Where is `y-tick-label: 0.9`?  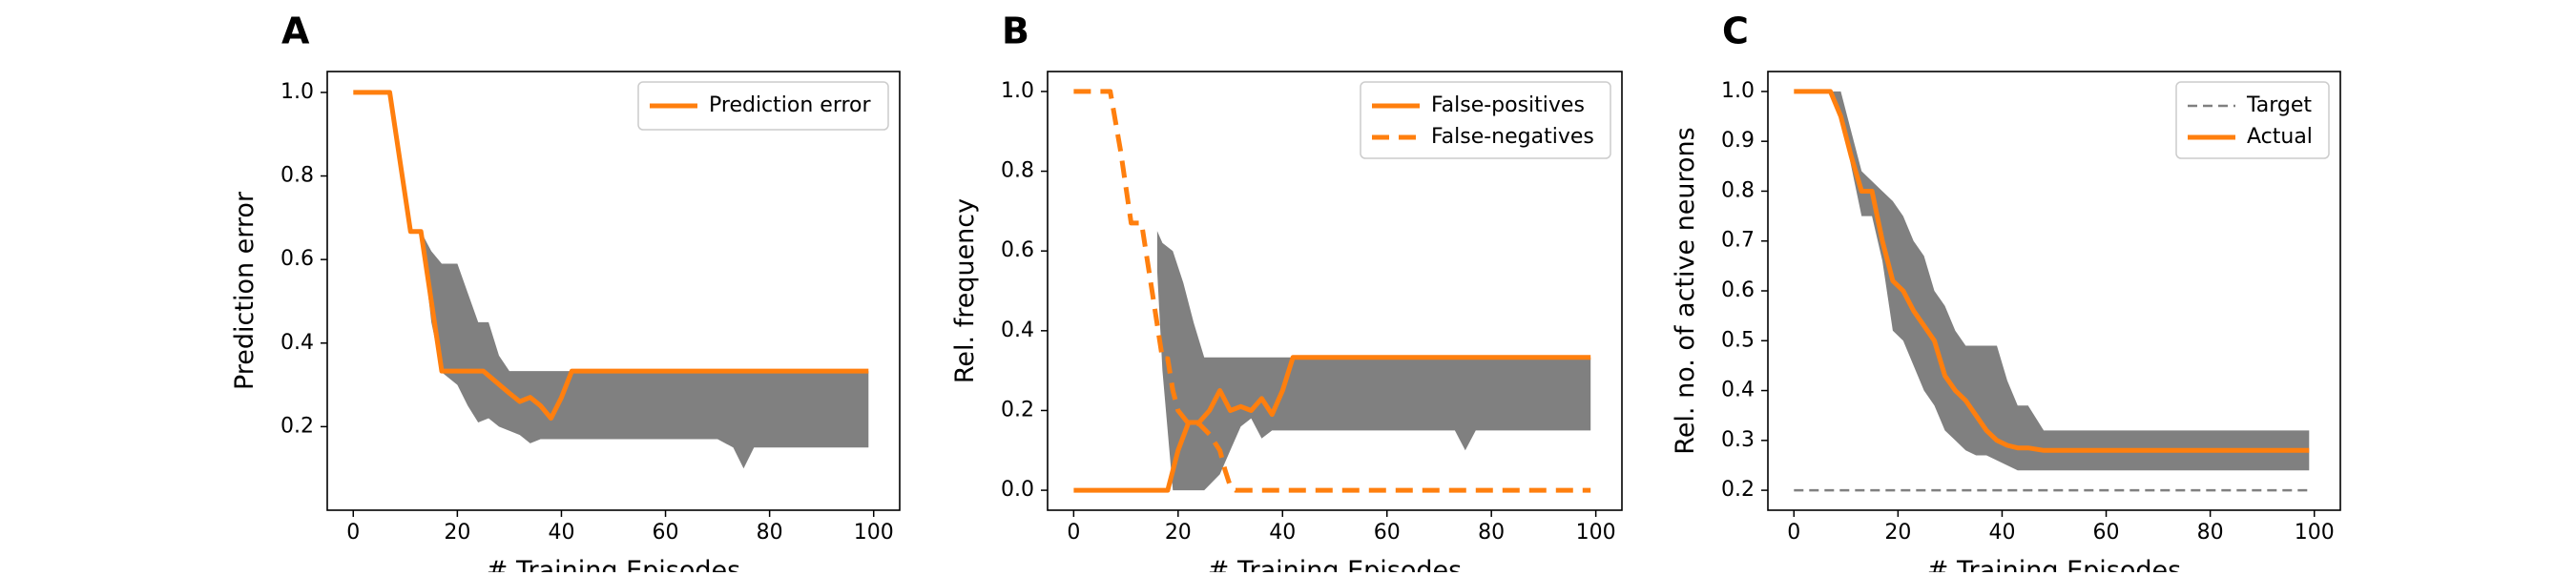
y-tick-label: 0.9 is located at coordinates (1738, 141).